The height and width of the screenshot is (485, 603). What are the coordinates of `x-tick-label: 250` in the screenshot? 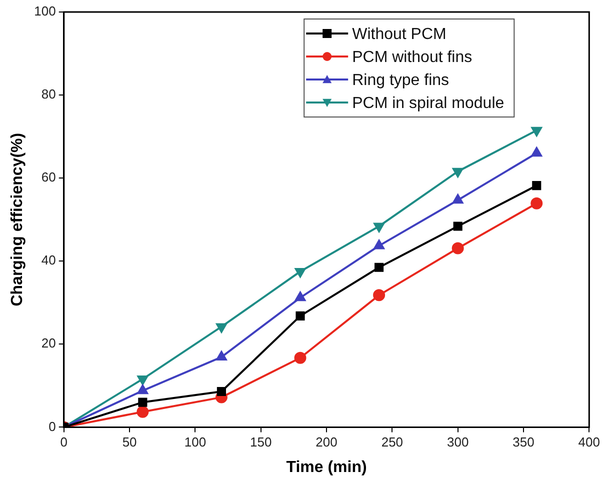 It's located at (392, 442).